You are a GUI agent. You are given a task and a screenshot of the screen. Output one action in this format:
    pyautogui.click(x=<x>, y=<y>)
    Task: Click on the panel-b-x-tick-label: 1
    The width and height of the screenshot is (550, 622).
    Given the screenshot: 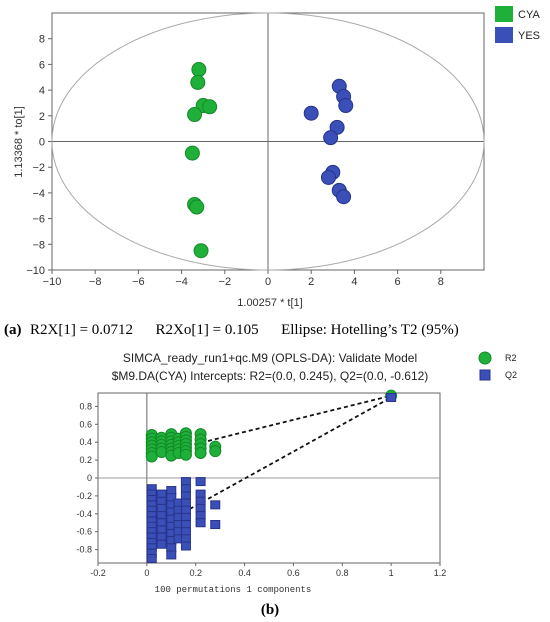 What is the action you would take?
    pyautogui.click(x=391, y=573)
    